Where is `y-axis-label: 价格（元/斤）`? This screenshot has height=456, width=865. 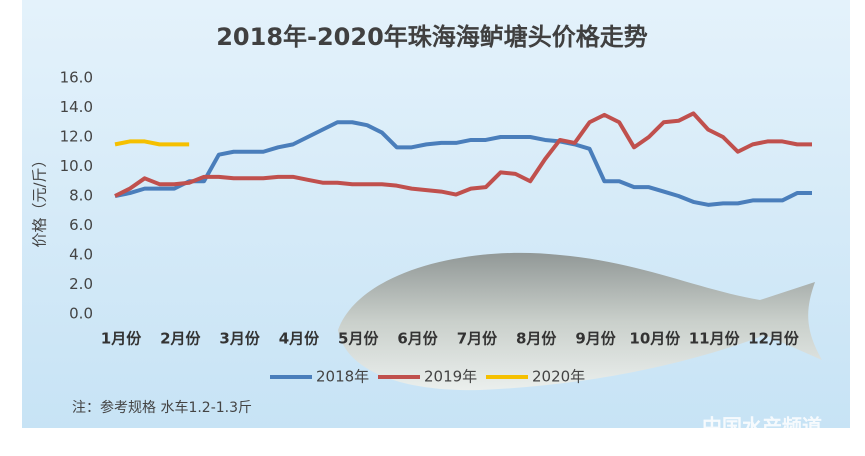
y-axis-label: 价格（元/斤） is located at coordinates (40, 199).